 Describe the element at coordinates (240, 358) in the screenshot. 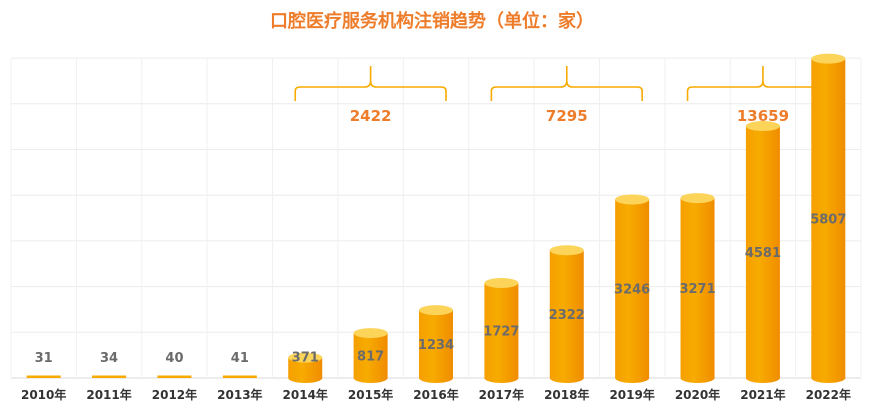

I see `data-label: 41` at that location.